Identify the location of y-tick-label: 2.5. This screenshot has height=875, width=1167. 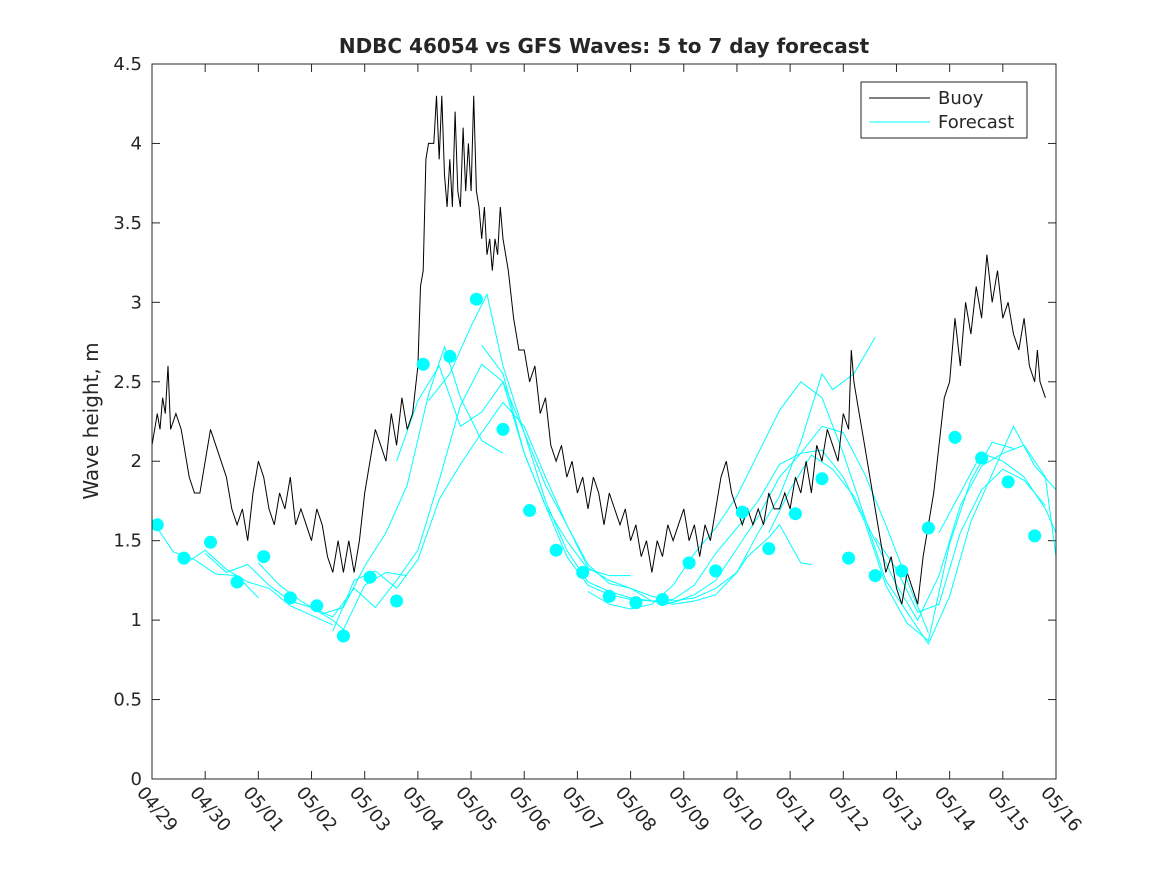
(127, 382).